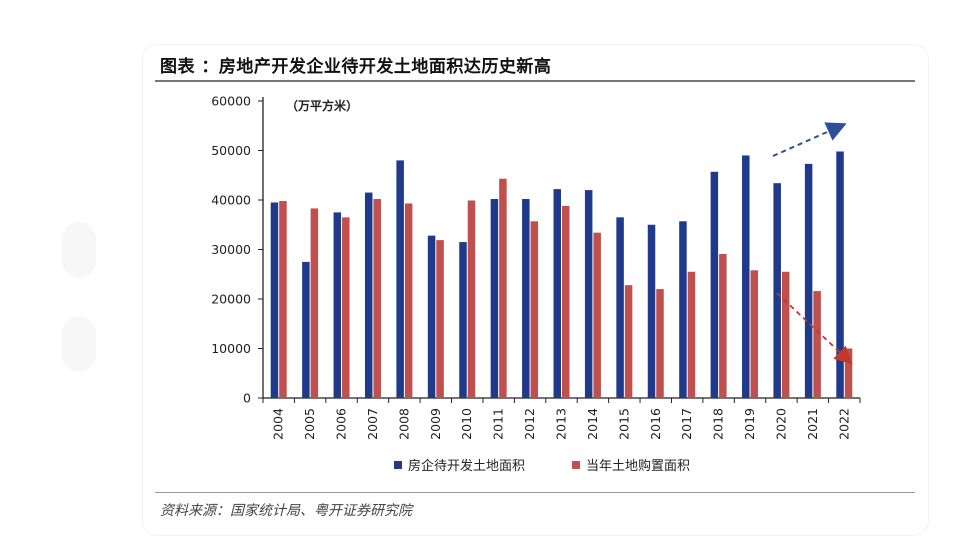 This screenshot has height=542, width=960. I want to click on x-tick-label: 2010, so click(466, 424).